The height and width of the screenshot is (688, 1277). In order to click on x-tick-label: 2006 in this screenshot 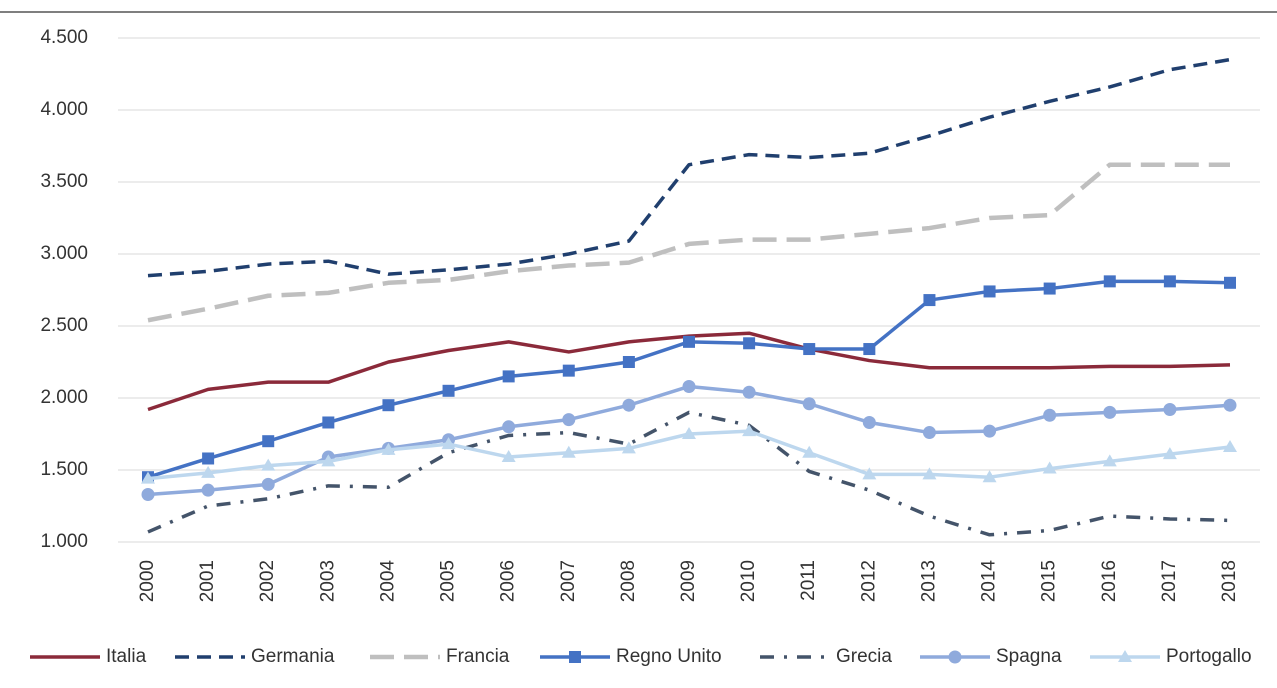, I will do `click(508, 581)`.